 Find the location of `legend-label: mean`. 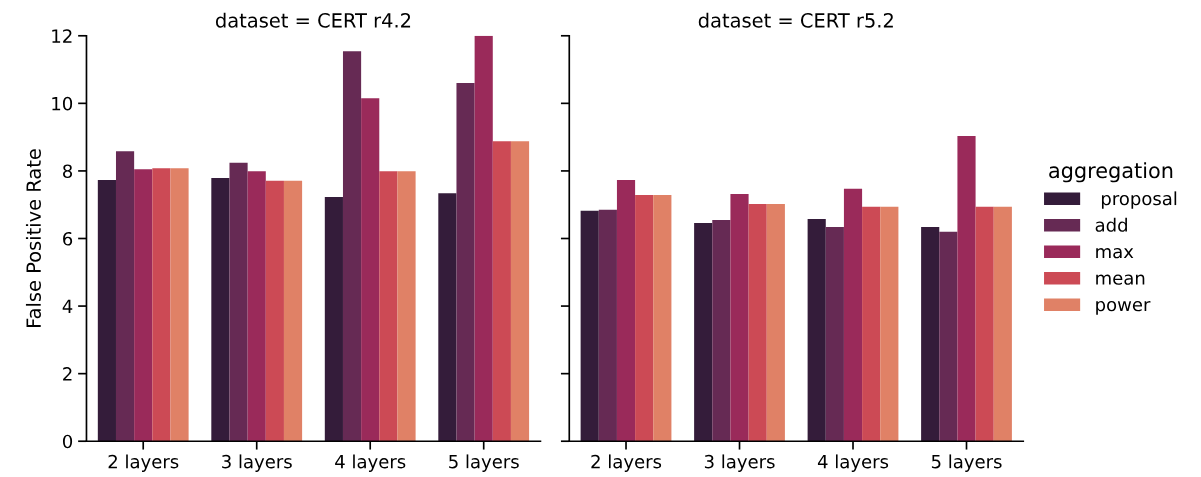

legend-label: mean is located at coordinates (1120, 279).